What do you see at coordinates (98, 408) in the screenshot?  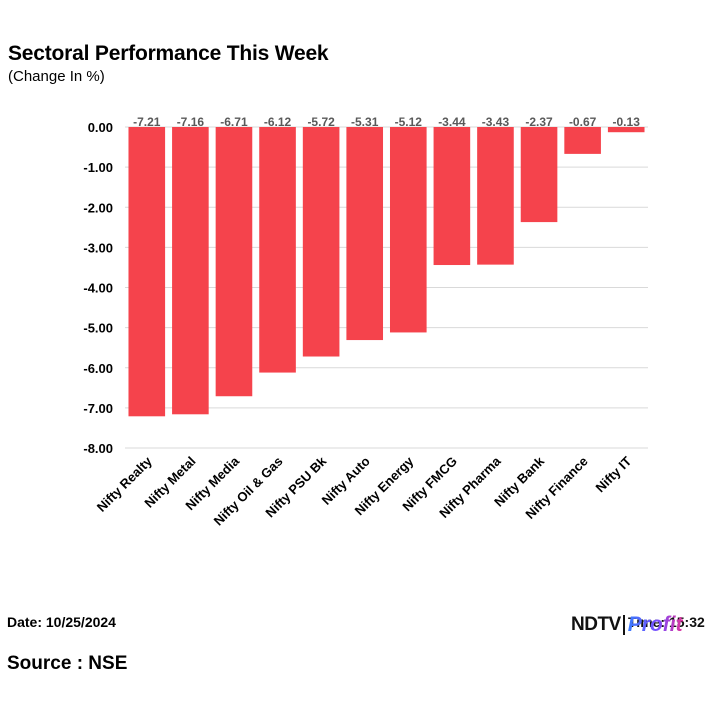 I see `y-tick-label: -7.00` at bounding box center [98, 408].